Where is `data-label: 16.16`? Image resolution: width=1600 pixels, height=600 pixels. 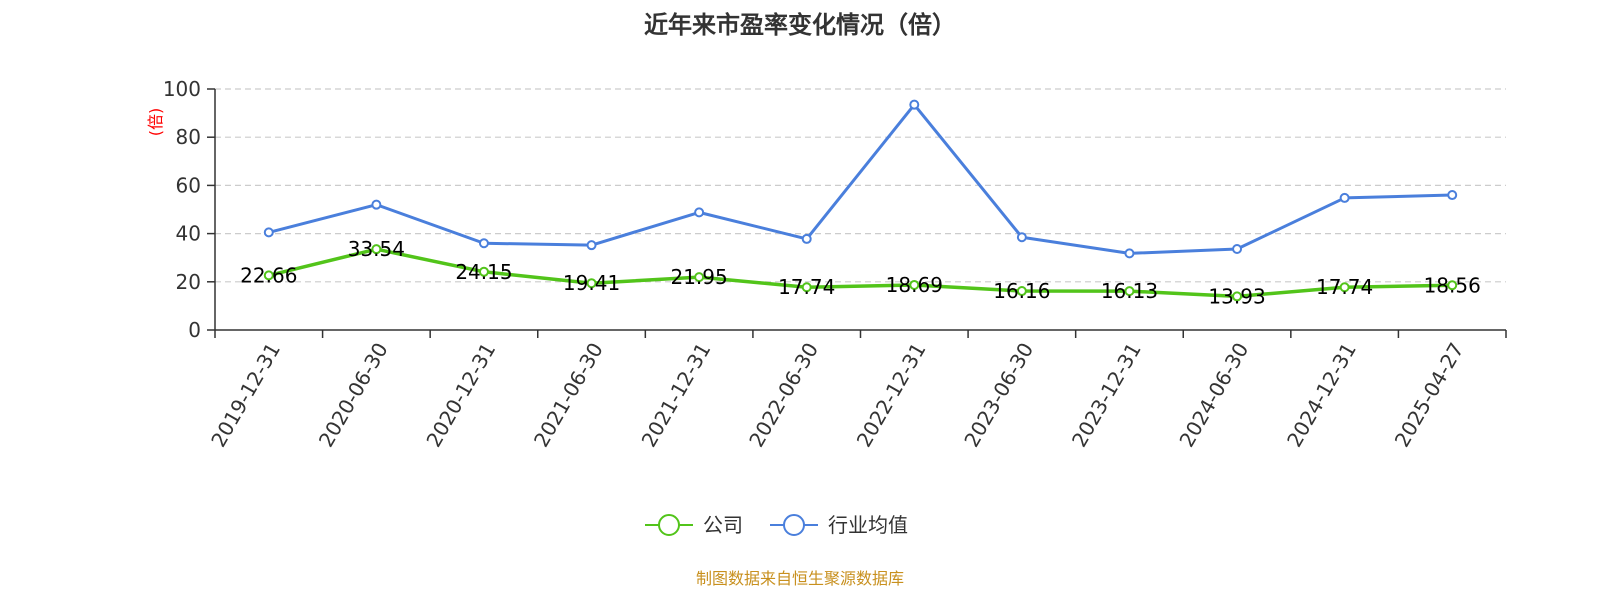
data-label: 16.16 is located at coordinates (1021, 291).